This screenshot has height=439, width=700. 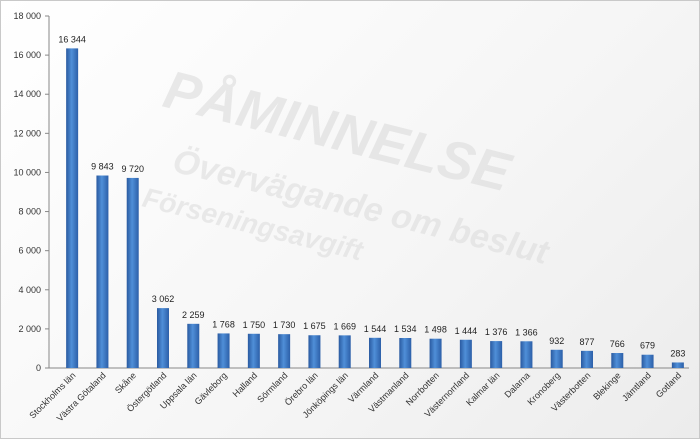 I want to click on y-tick-label: 12 000, so click(x=27, y=133).